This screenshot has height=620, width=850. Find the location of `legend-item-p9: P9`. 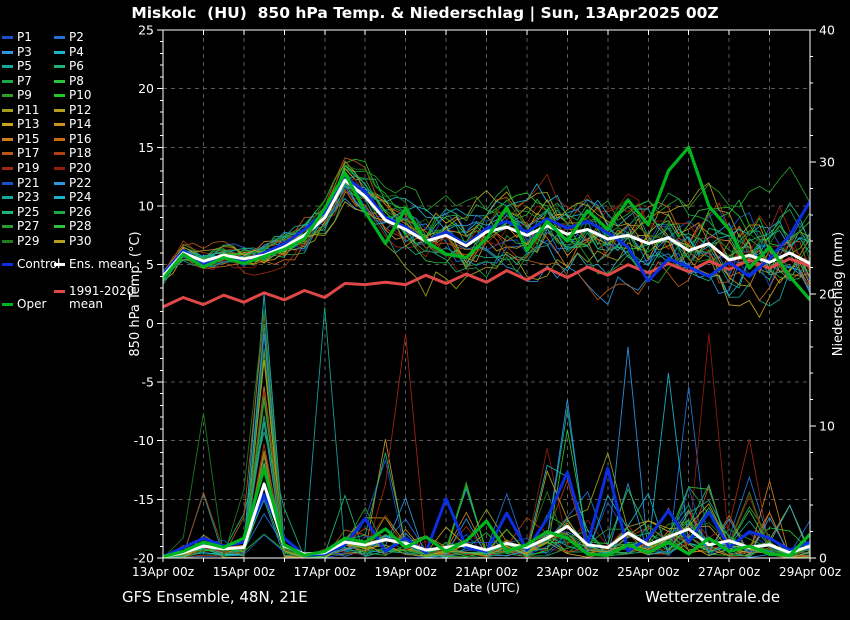

legend-item-p9: P9 is located at coordinates (17, 95).